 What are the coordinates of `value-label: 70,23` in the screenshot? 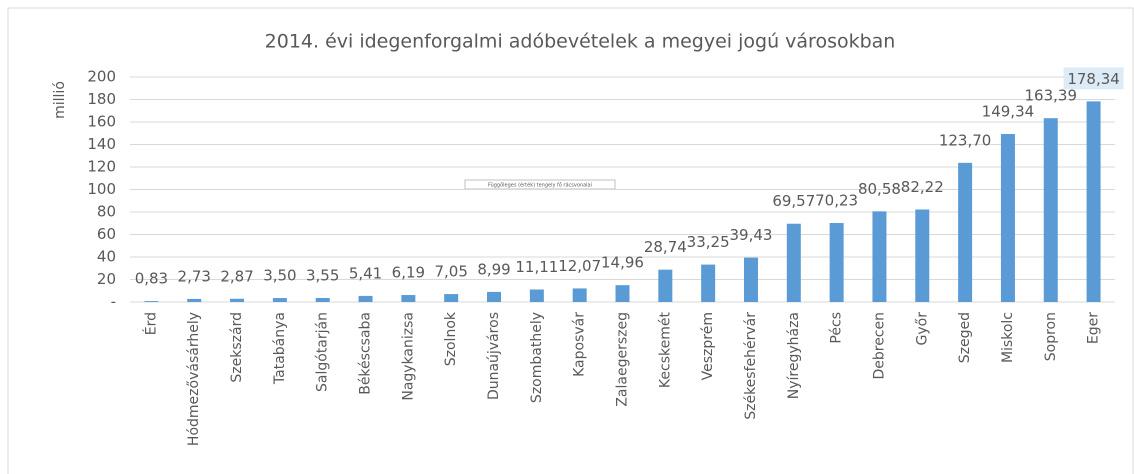 It's located at (836, 200).